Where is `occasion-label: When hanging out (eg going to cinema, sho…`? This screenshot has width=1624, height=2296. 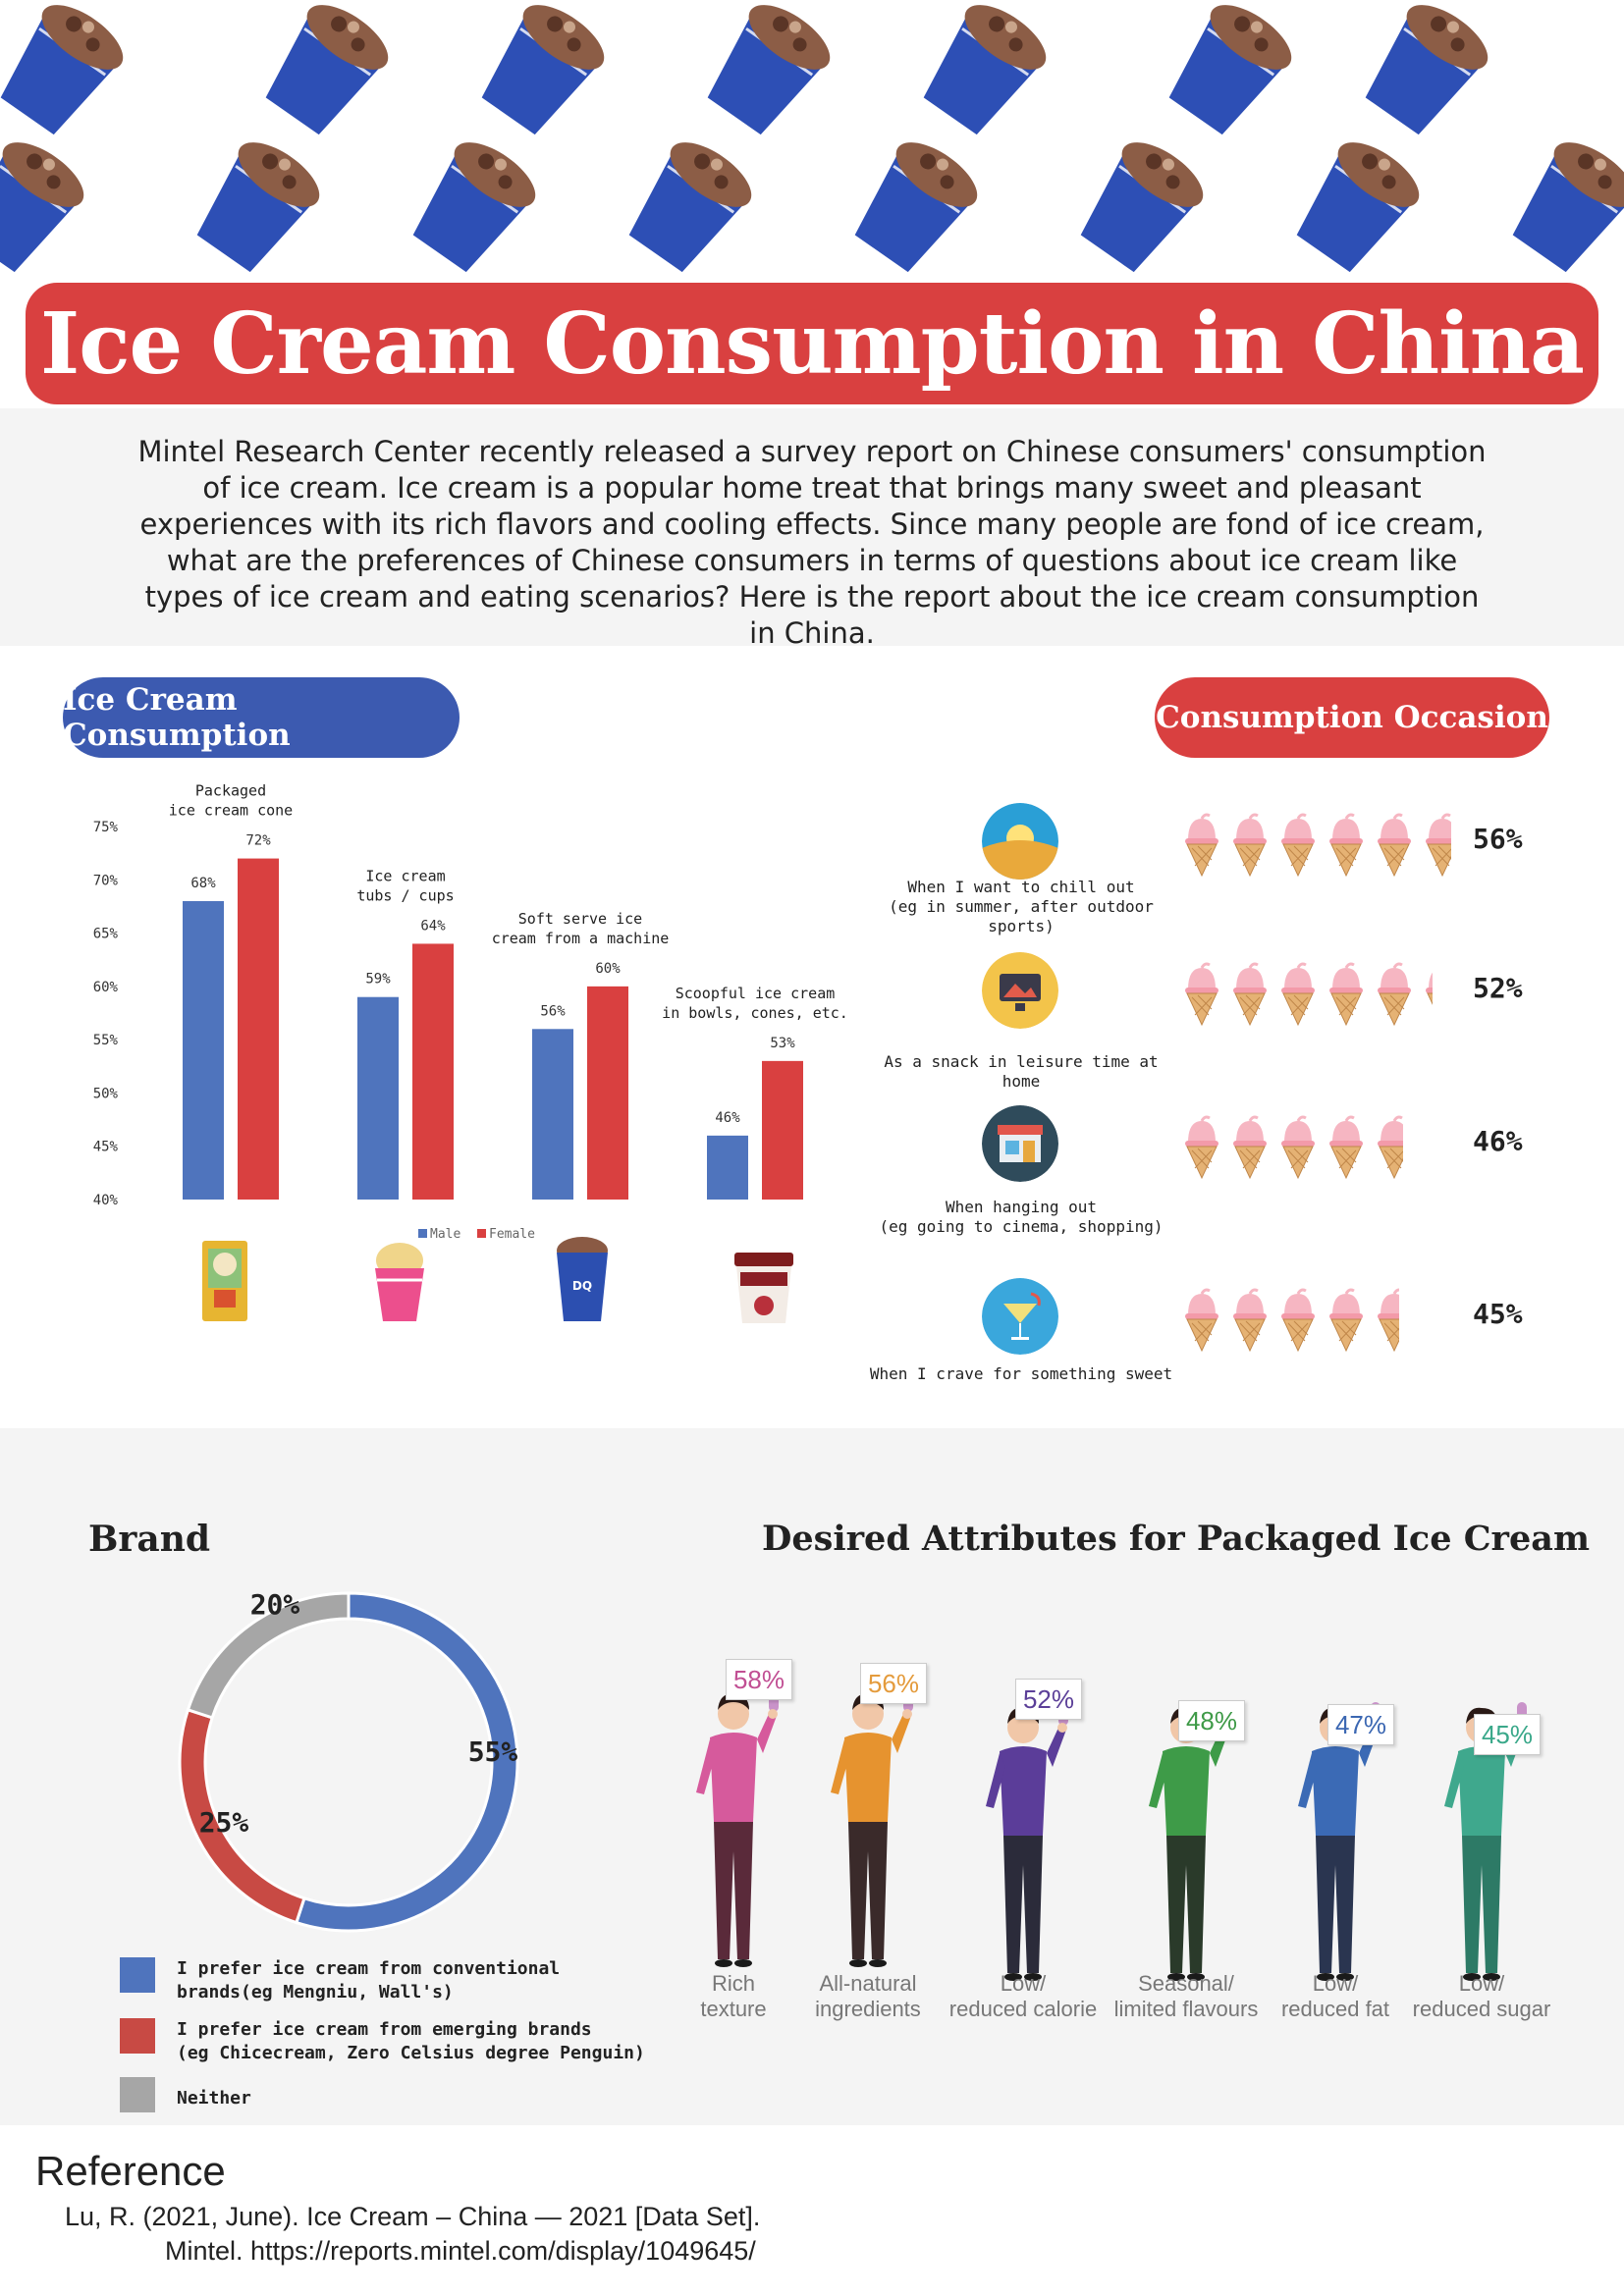 occasion-label: When hanging out (eg going to cinema, sho… is located at coordinates (1021, 1217).